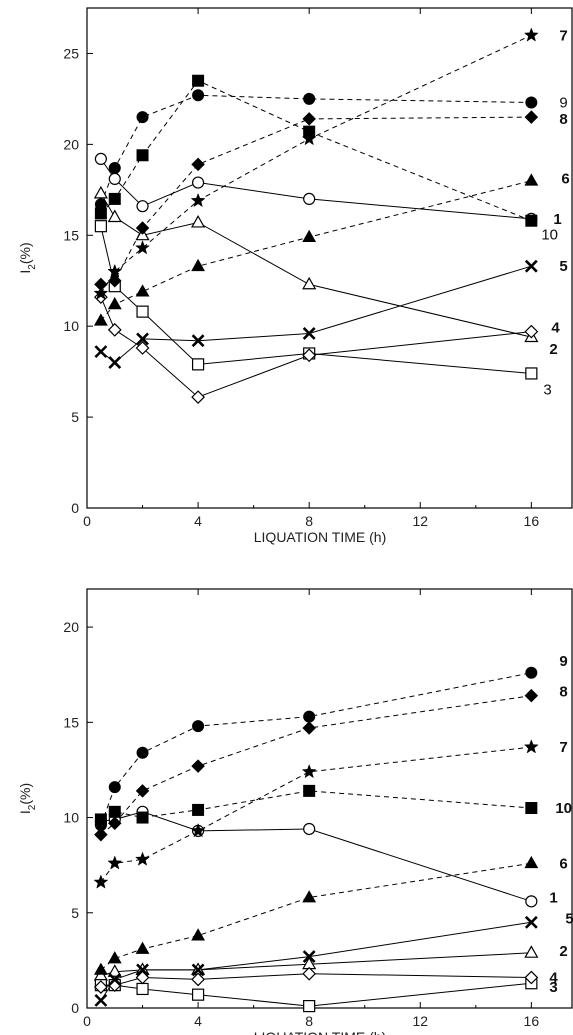 The image size is (573, 1035). I want to click on series-label-10: 10, so click(549, 235).